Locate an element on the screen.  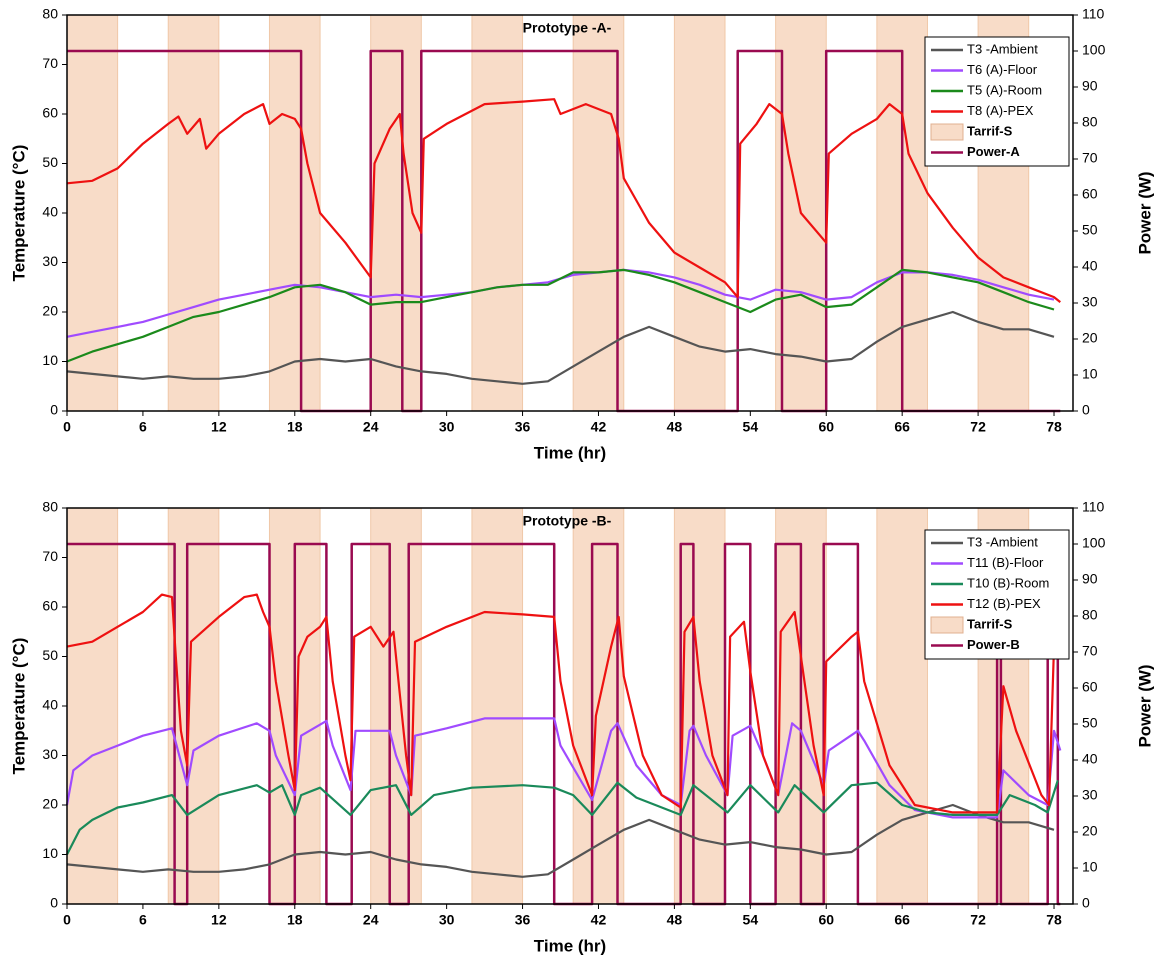
legend-label: Power-A is located at coordinates (993, 151).